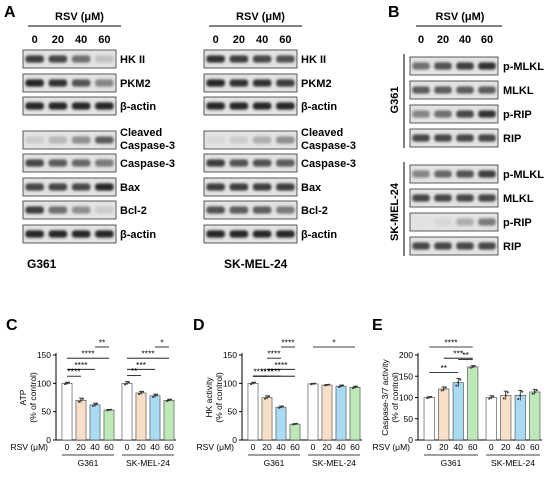 This screenshot has height=494, width=550. I want to click on protein-label: HK II, so click(313, 60).